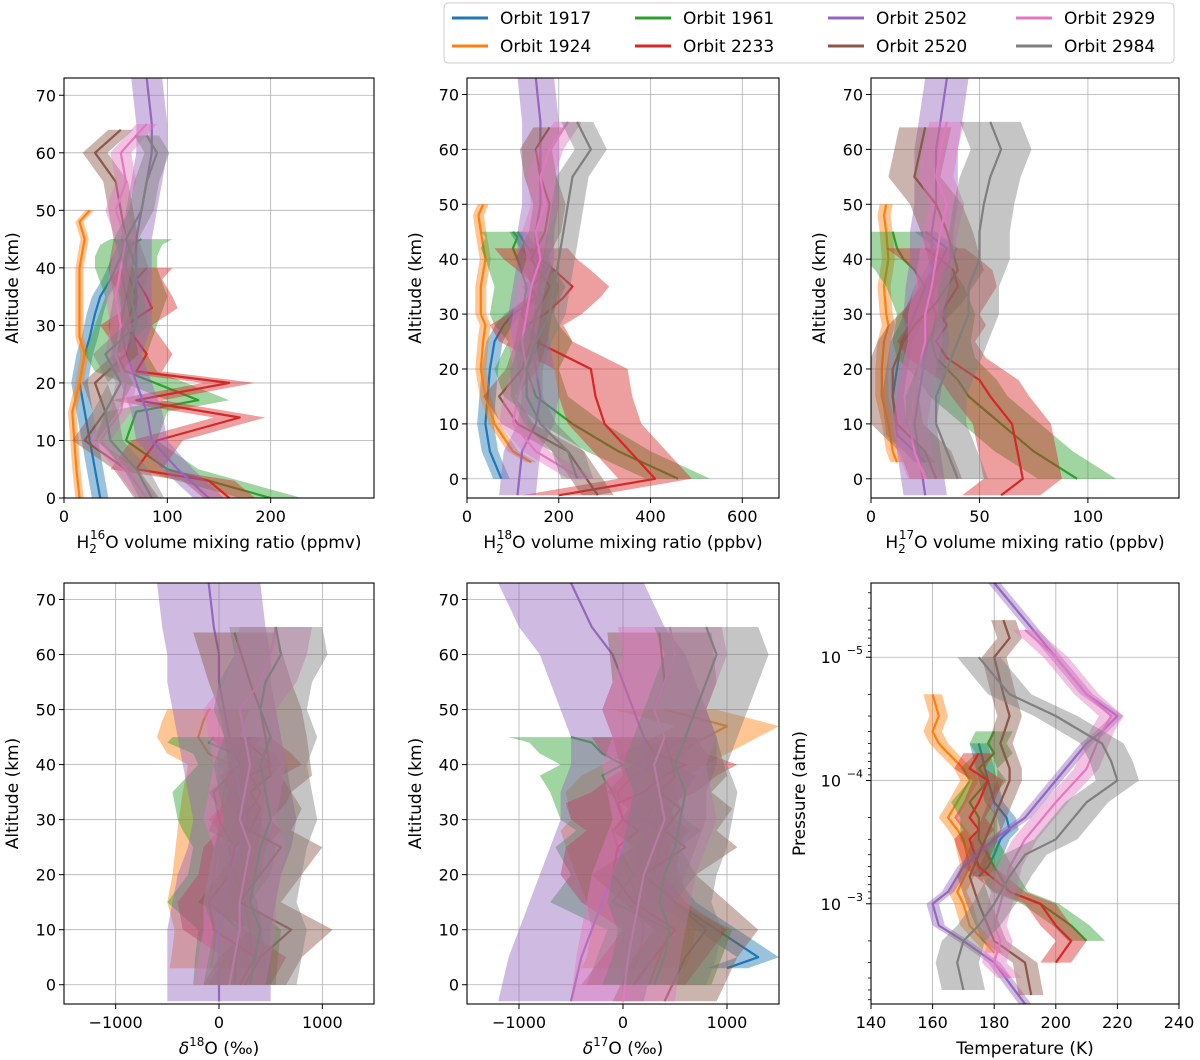  What do you see at coordinates (231, 1049) in the screenshot?
I see `label-part: O (‰)` at bounding box center [231, 1049].